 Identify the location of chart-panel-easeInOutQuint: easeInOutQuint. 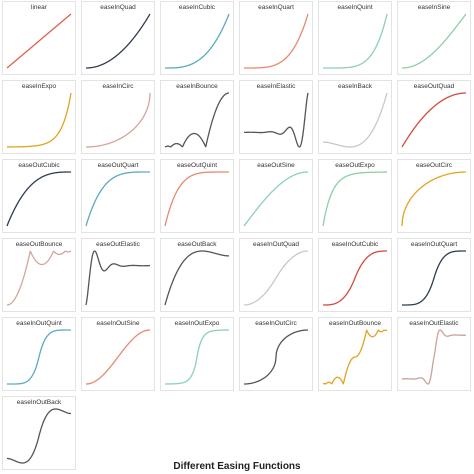
(39, 354).